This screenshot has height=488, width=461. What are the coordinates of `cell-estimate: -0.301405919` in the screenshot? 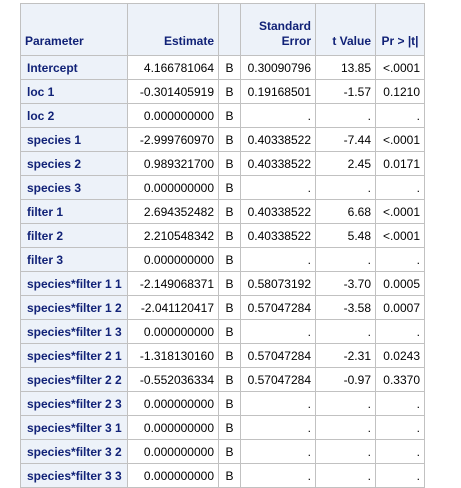 It's located at (173, 92).